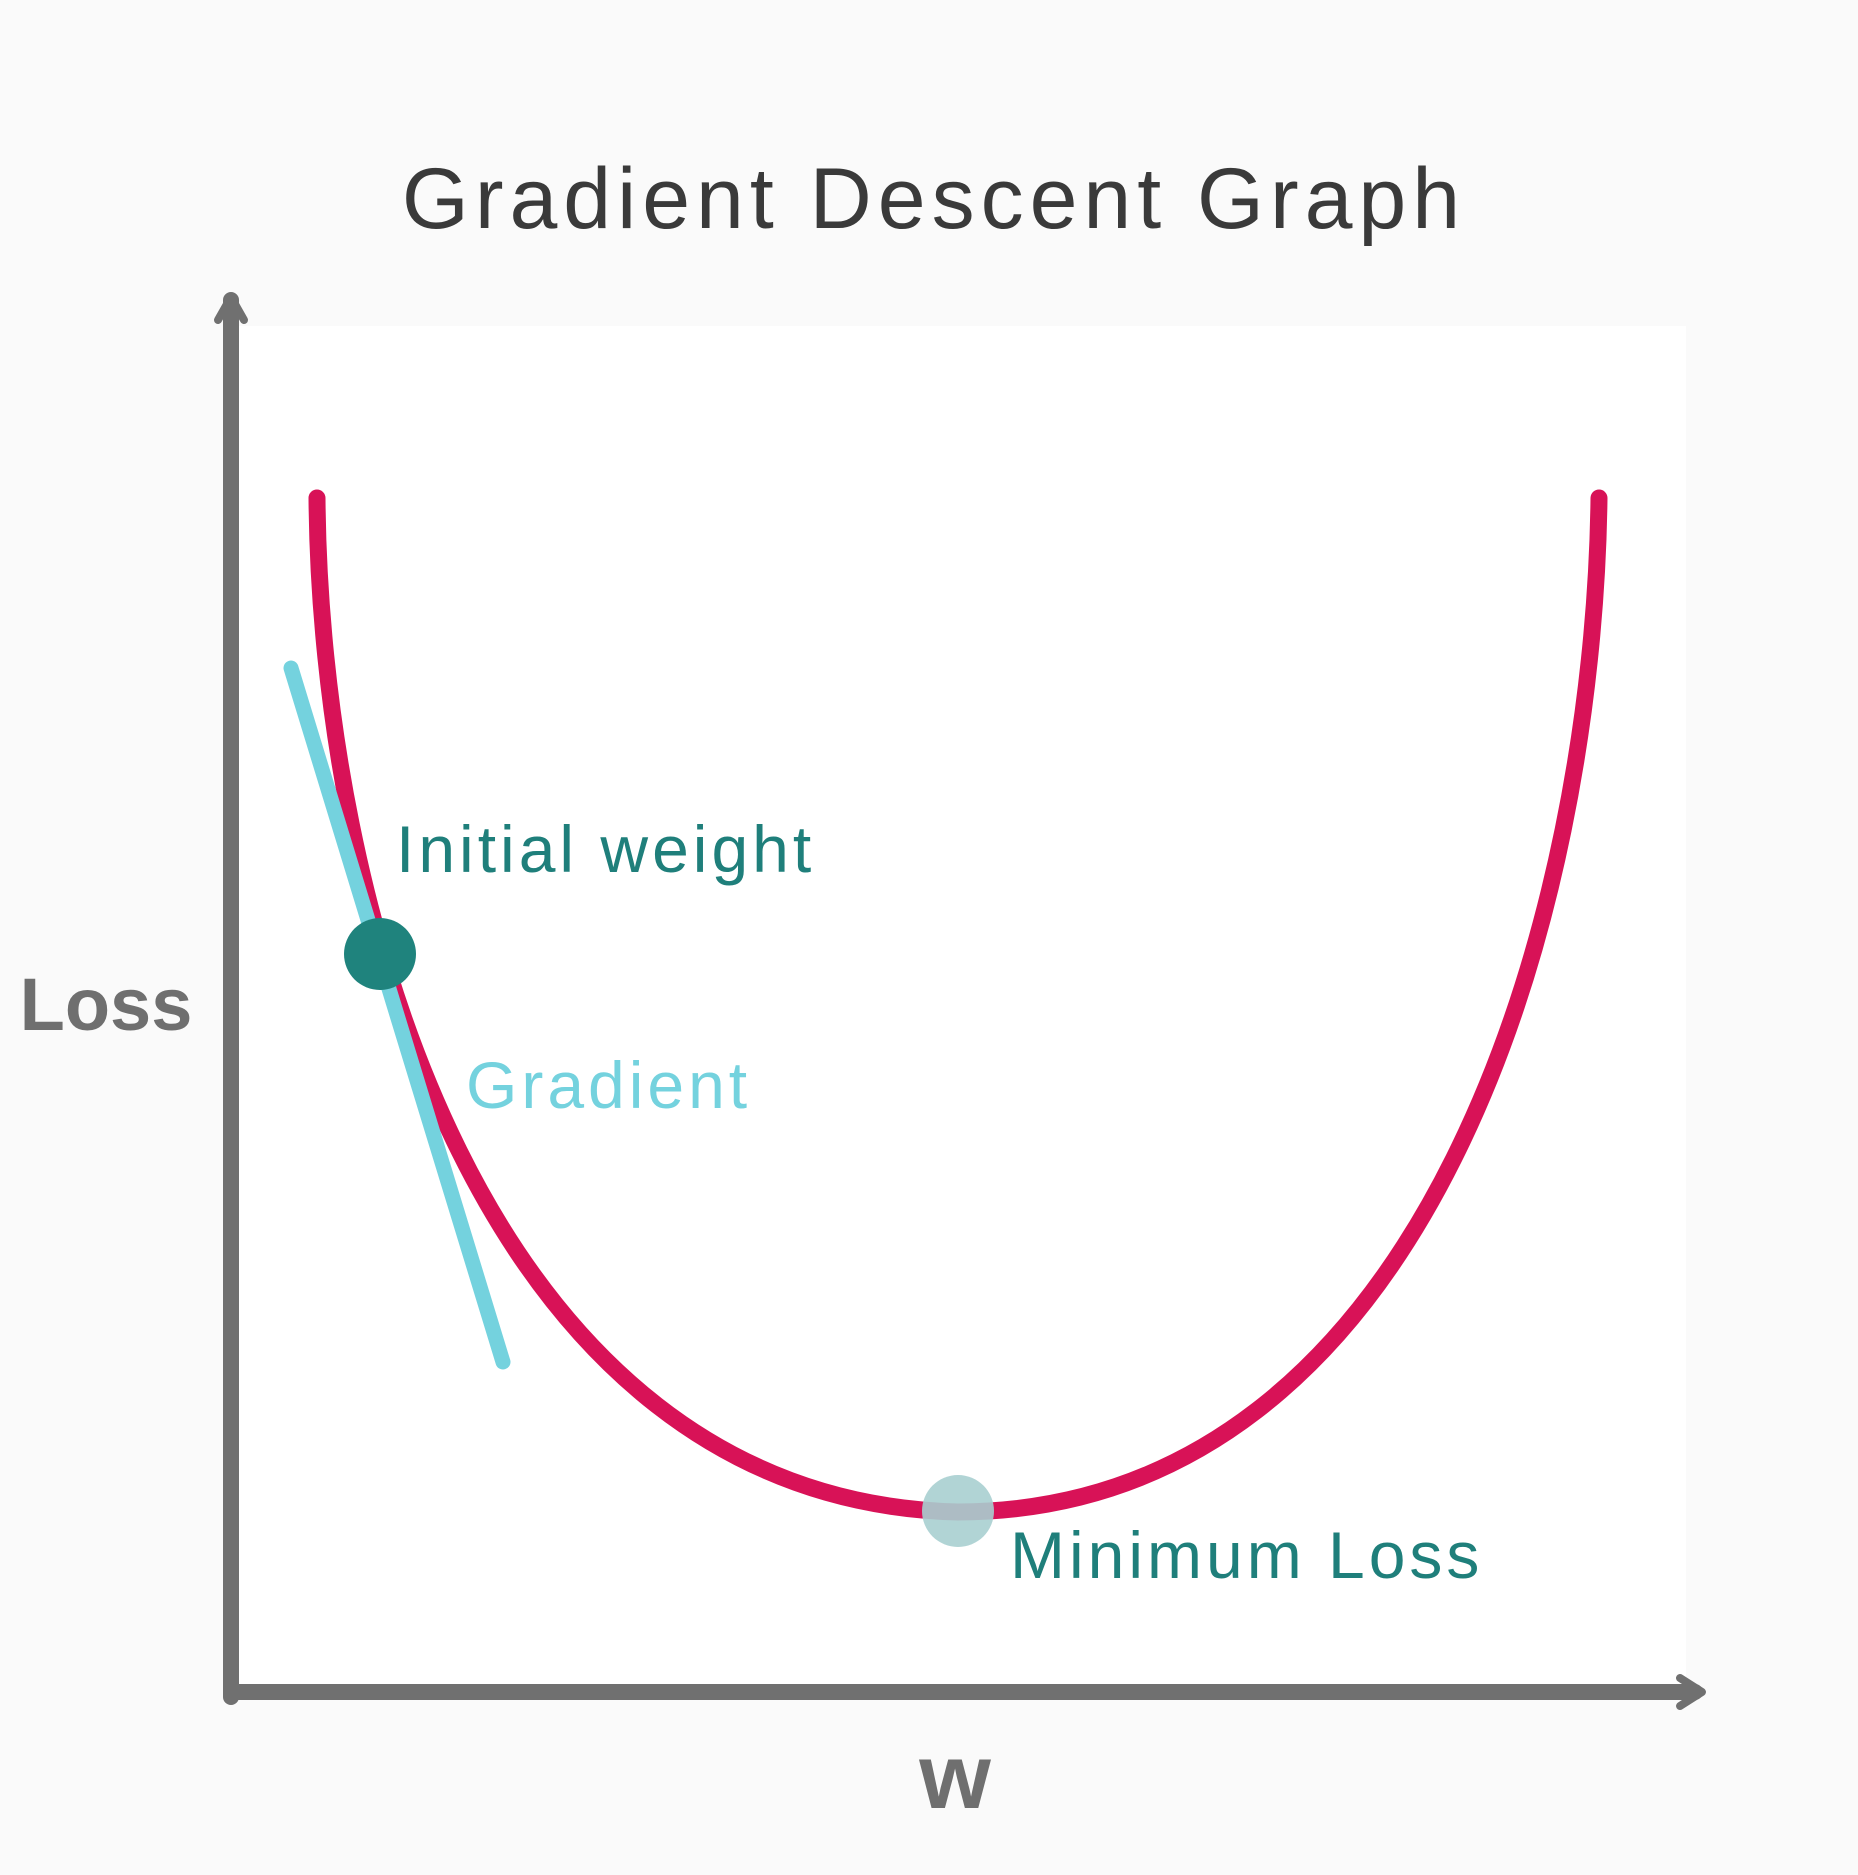 The width and height of the screenshot is (1858, 1875). Describe the element at coordinates (608, 1085) in the screenshot. I see `gradient-label: Gradient` at that location.